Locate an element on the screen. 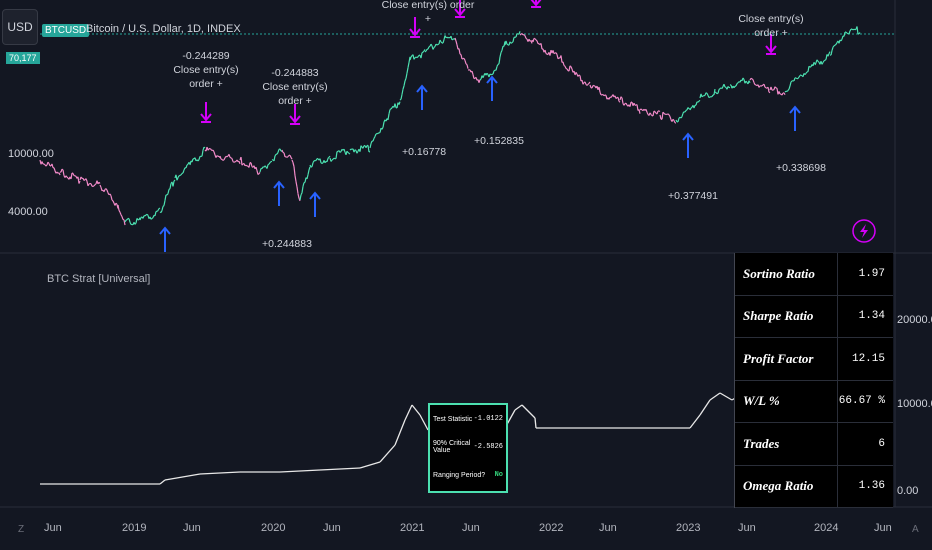 This screenshot has height=550, width=932. symbol-title: Bitcoin / U.S. Dollar, 1D, INDEX is located at coordinates (163, 29).